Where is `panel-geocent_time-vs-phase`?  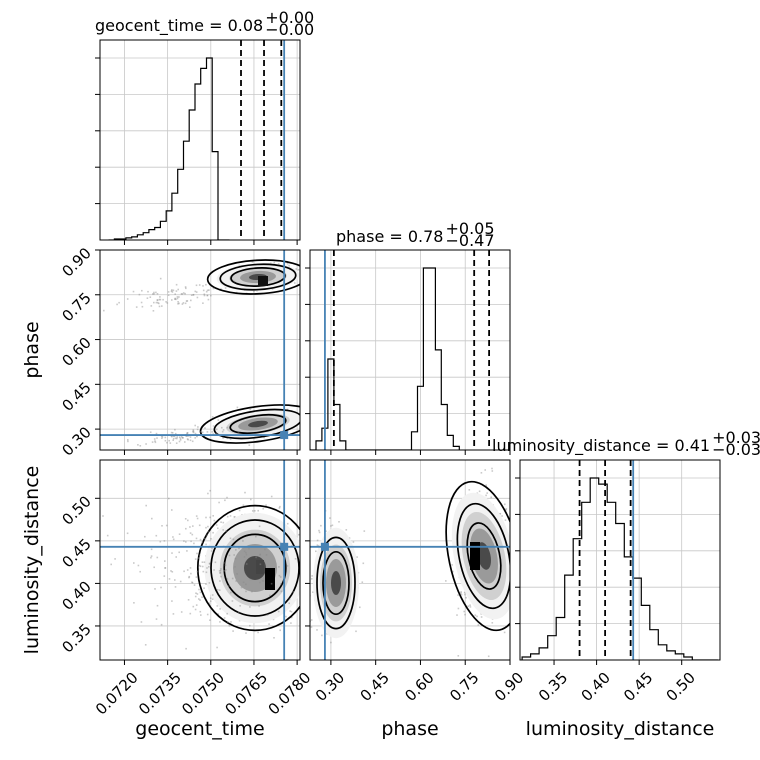
panel-geocent_time-vs-phase is located at coordinates (201, 353).